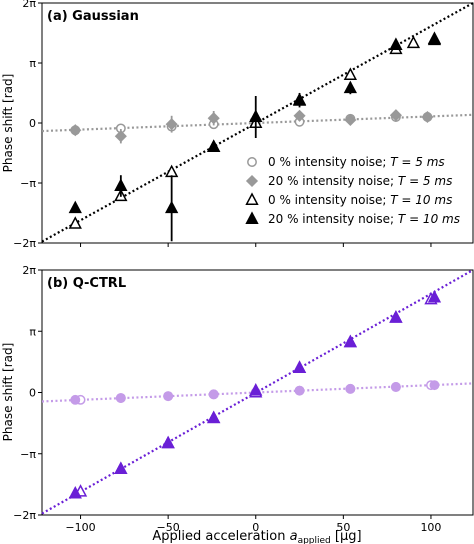 The height and width of the screenshot is (544, 474). Describe the element at coordinates (329, 162) in the screenshot. I see `legend-label-text-0: 0 % intensity noise;` at that location.